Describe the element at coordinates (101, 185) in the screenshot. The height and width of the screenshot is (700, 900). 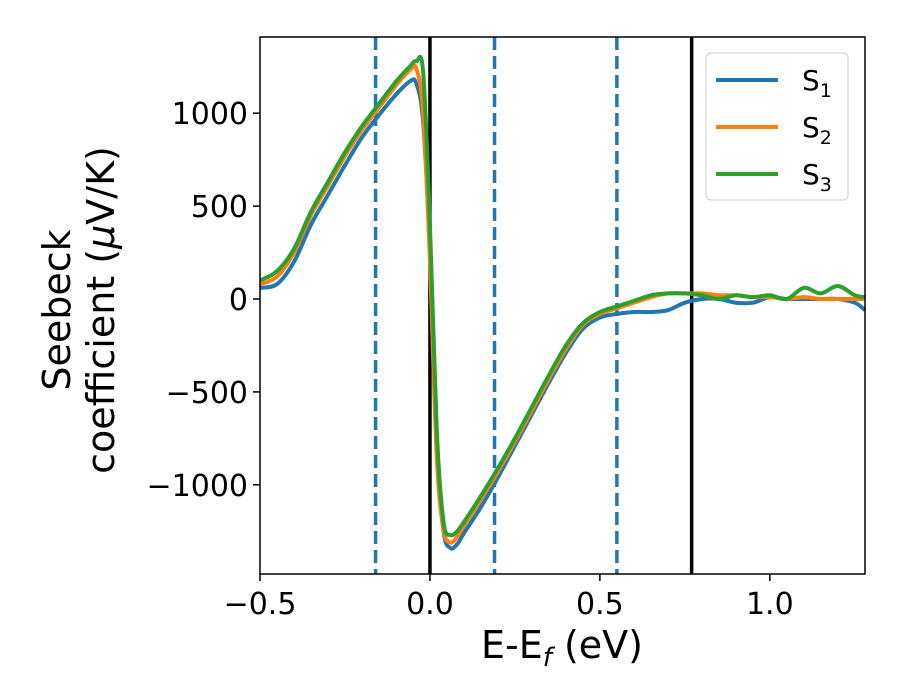
I see `y-axis-title-suffix: V/K)` at that location.